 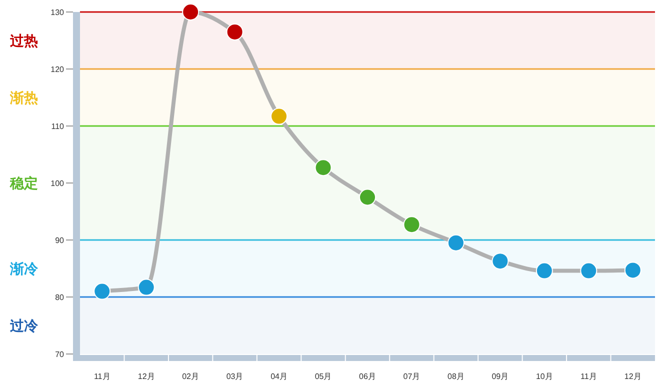 I want to click on y-tick-label: 100, so click(x=57, y=183).